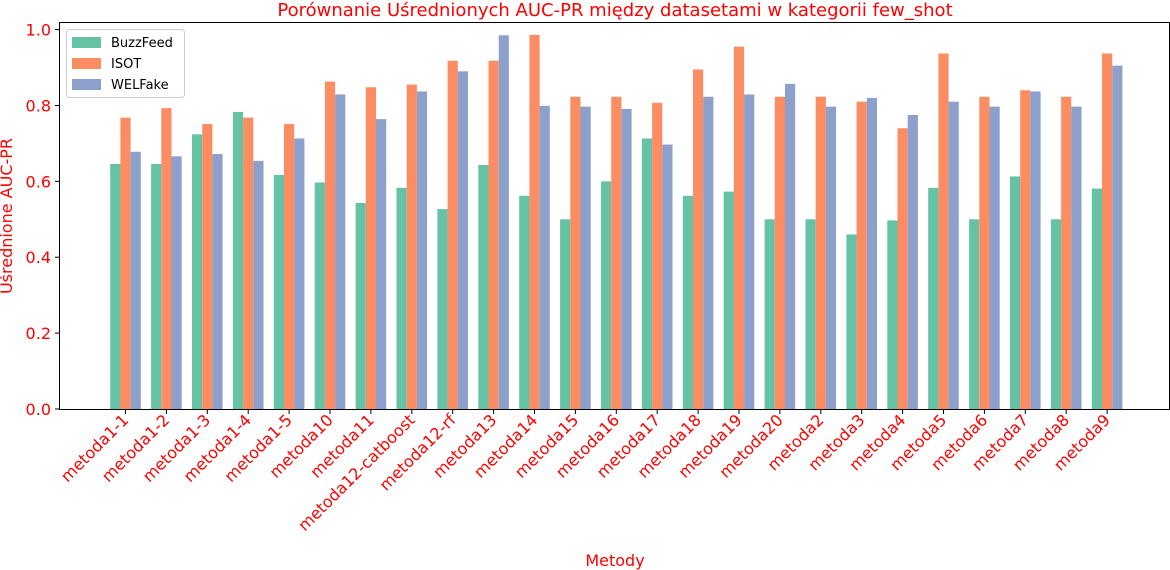 This screenshot has width=1170, height=570. I want to click on y-axis-ticks: 0.0 0.2 0.4 0.6 0.8 1.0, so click(43, 220).